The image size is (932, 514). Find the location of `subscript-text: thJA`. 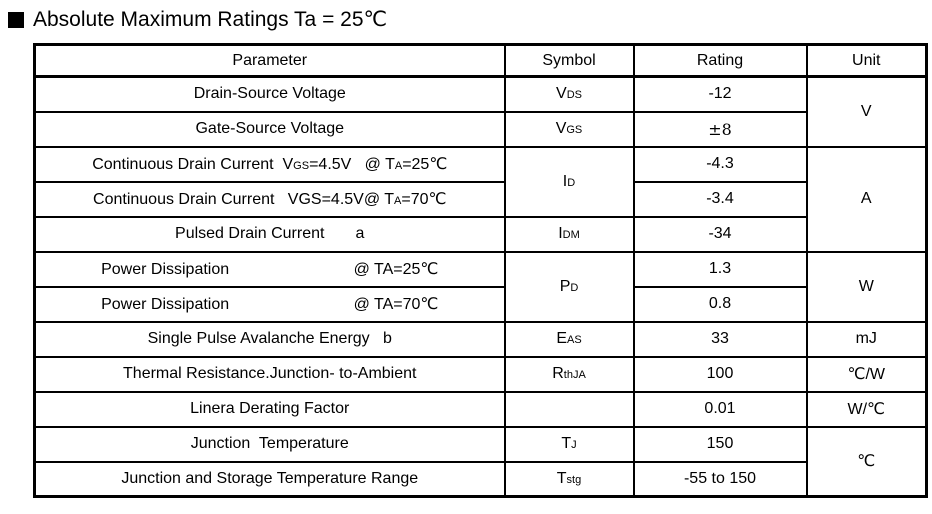

subscript-text: thJA is located at coordinates (574, 375).